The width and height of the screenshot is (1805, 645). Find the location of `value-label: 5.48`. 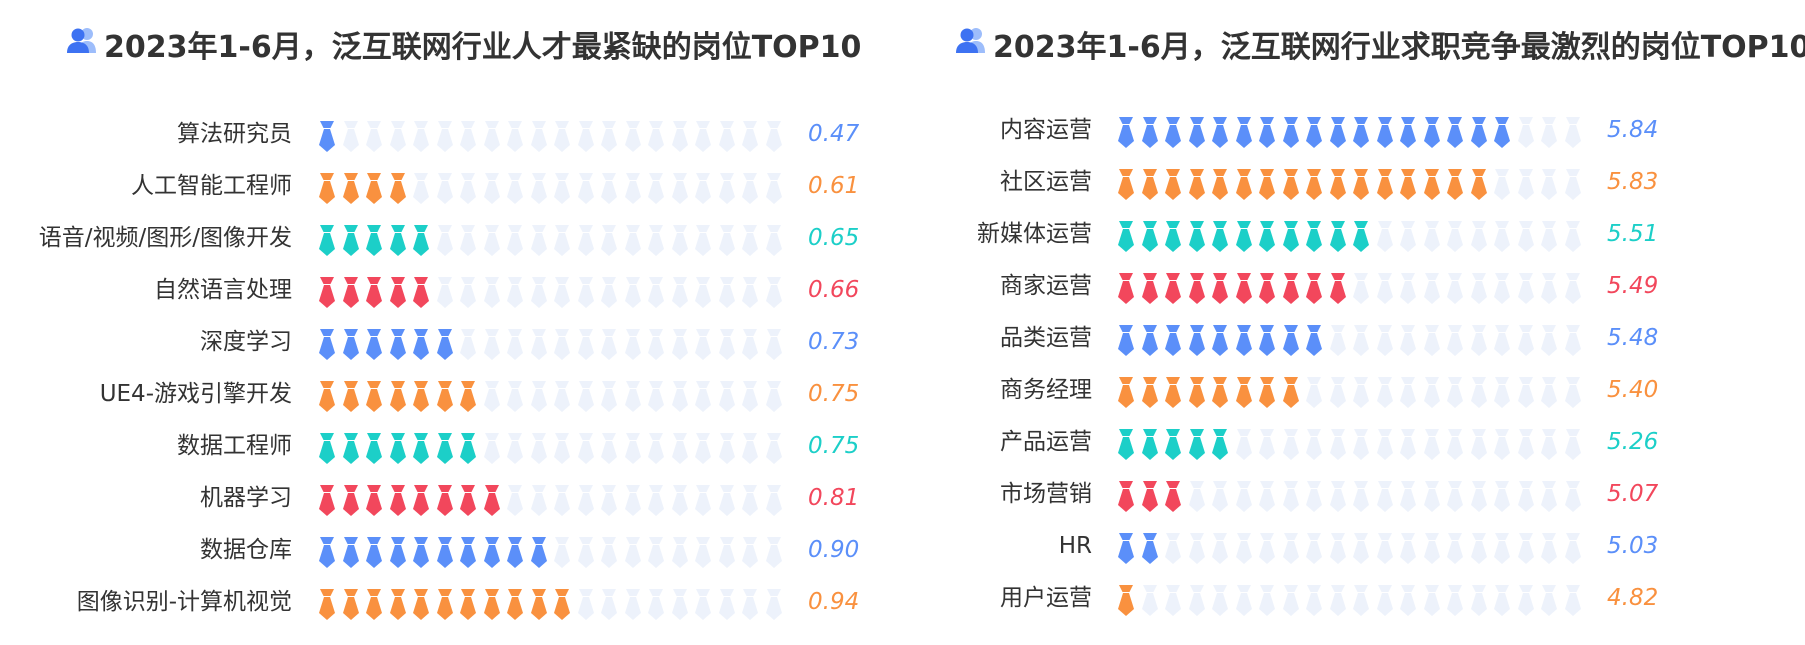

value-label: 5.48 is located at coordinates (1633, 338).